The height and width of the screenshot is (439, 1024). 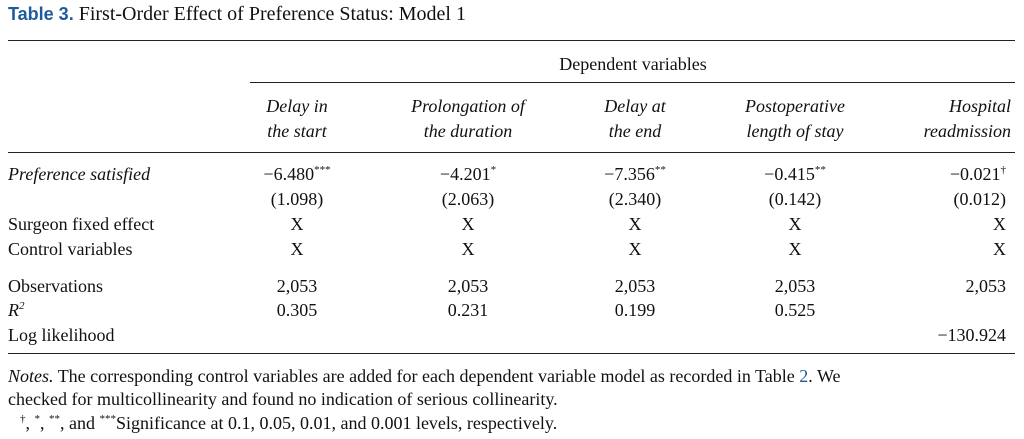 I want to click on row-label: Observations, so click(x=55, y=286).